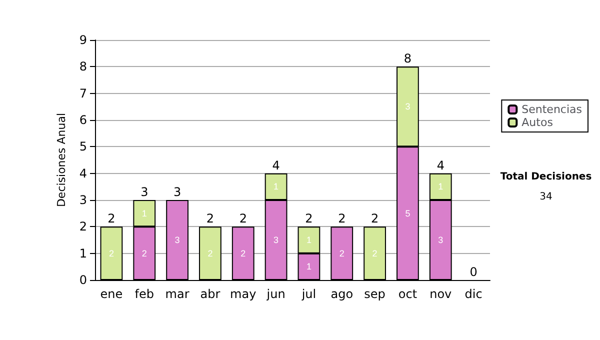  Describe the element at coordinates (243, 294) in the screenshot. I see `x-tick-label: may` at that location.